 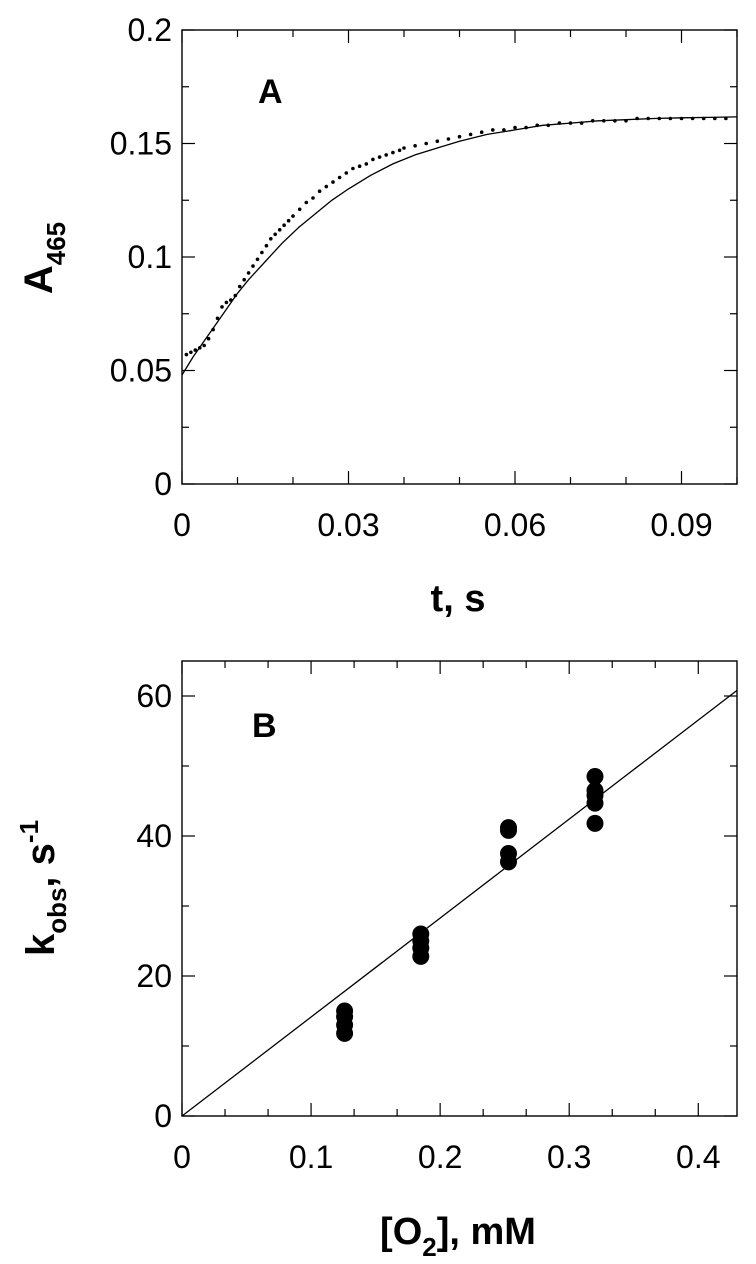 What do you see at coordinates (569, 1157) in the screenshot?
I see `x-tick-label-b: 0.3` at bounding box center [569, 1157].